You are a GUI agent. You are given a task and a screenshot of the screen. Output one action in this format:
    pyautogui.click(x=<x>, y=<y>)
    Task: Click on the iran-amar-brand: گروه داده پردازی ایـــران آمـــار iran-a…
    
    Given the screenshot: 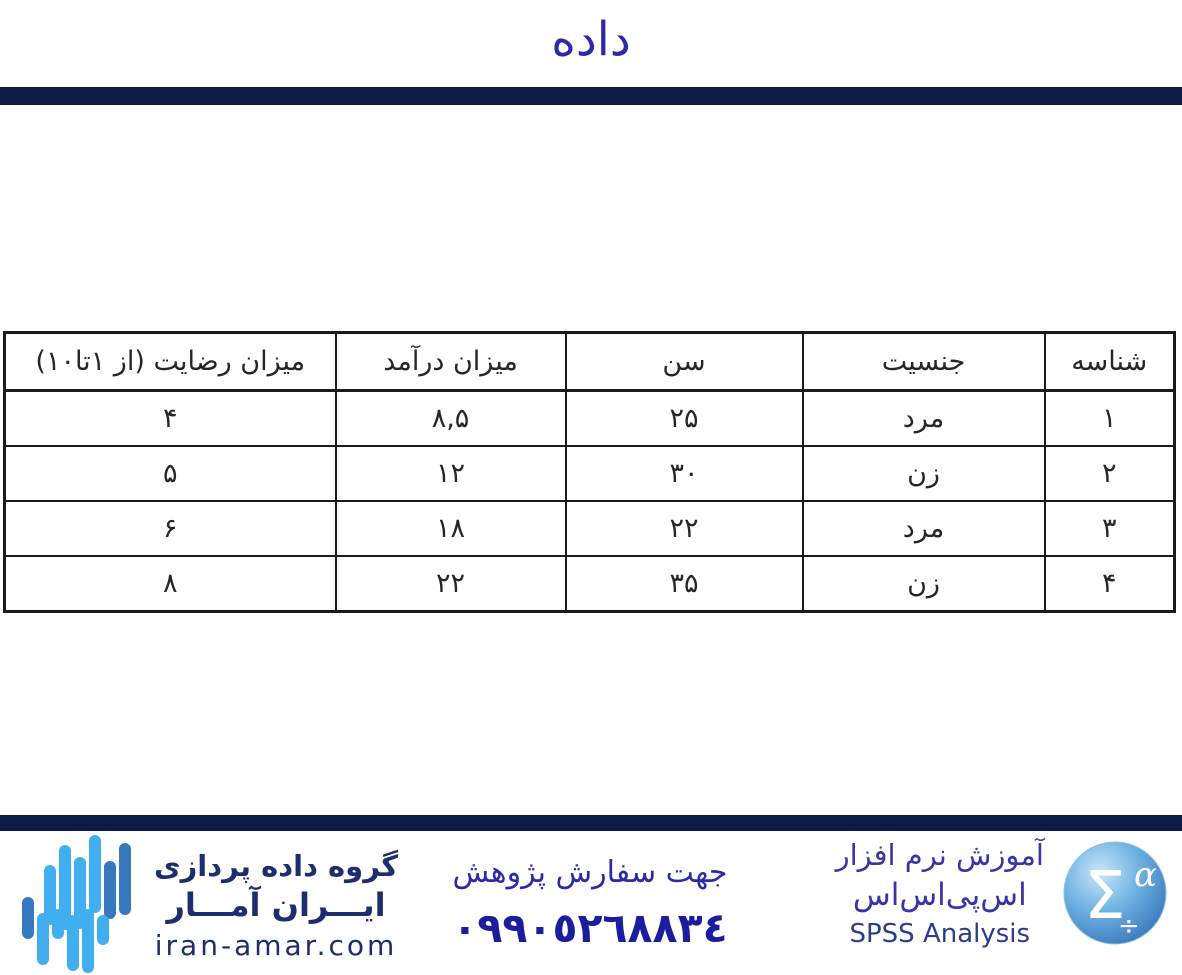 What is the action you would take?
    pyautogui.click(x=208, y=905)
    